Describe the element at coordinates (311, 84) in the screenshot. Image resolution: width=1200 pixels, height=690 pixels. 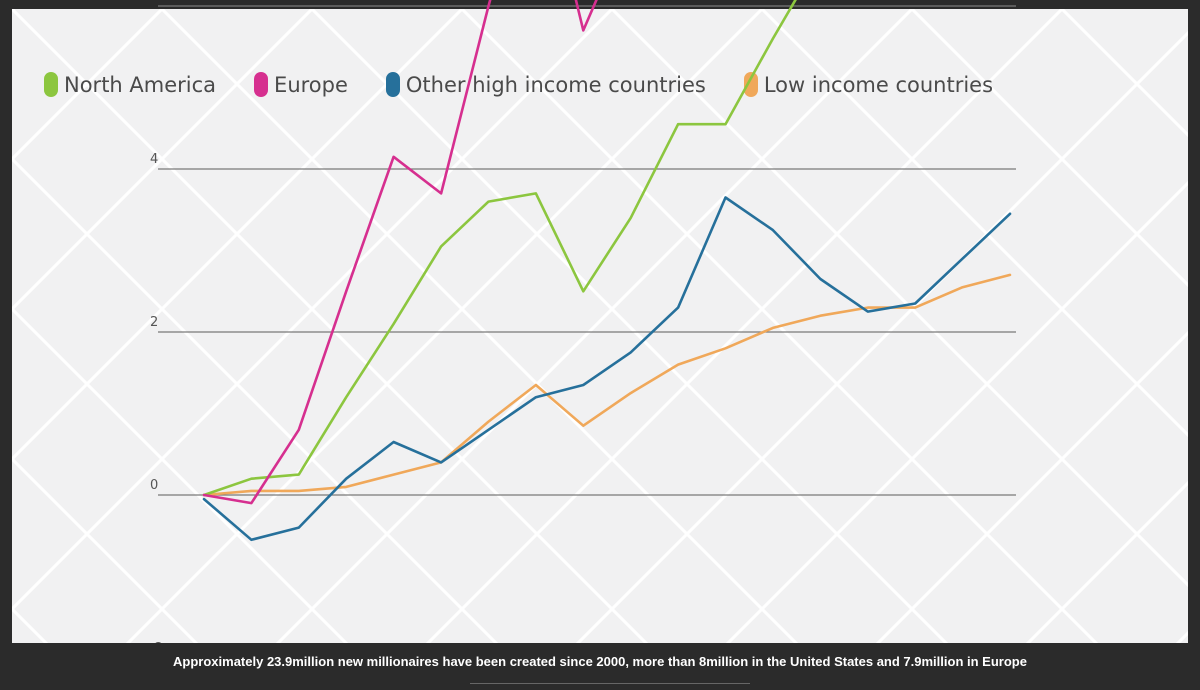
I see `legend-label: Europe` at that location.